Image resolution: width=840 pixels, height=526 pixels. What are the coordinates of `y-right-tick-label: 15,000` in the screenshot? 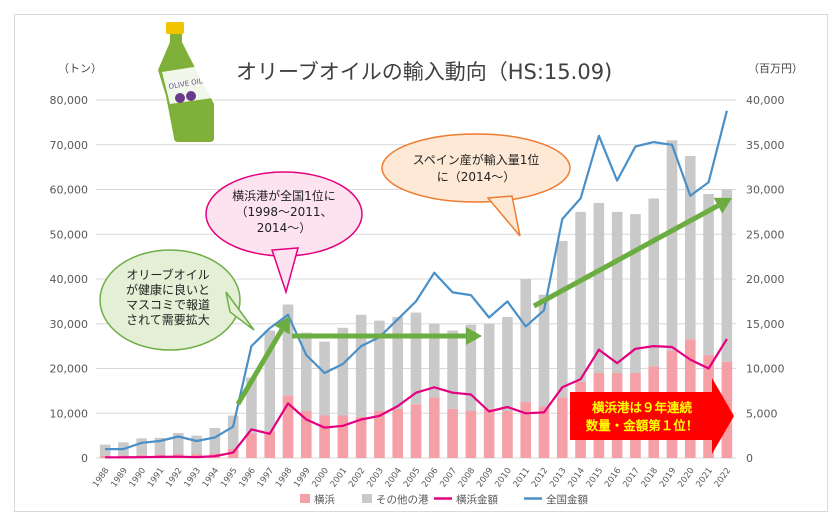 It's located at (765, 324).